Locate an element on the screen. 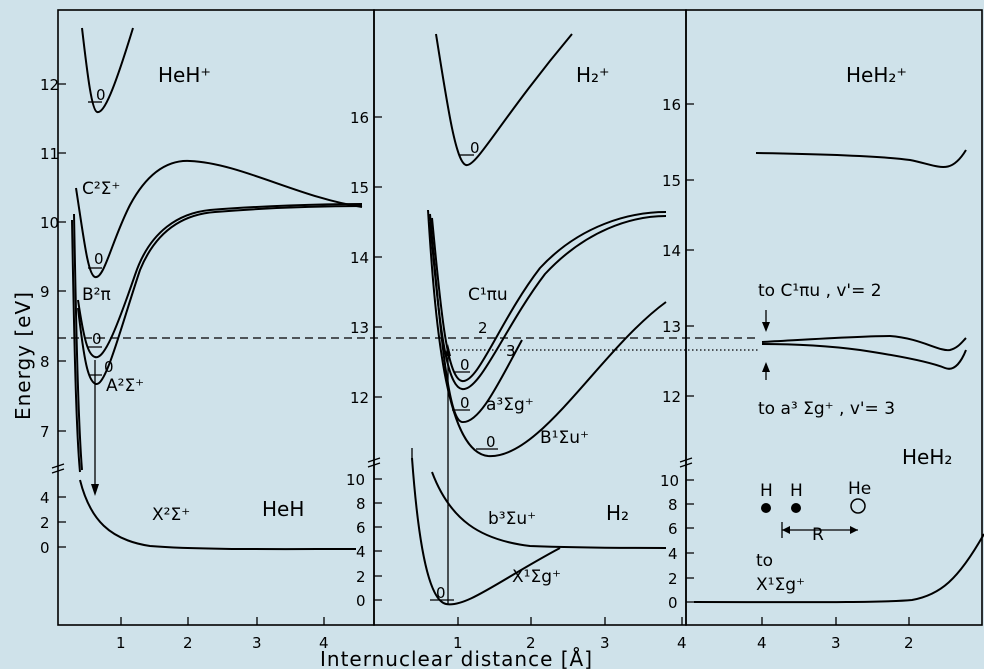  h2-ytick-2: 14 is located at coordinates (359, 258).